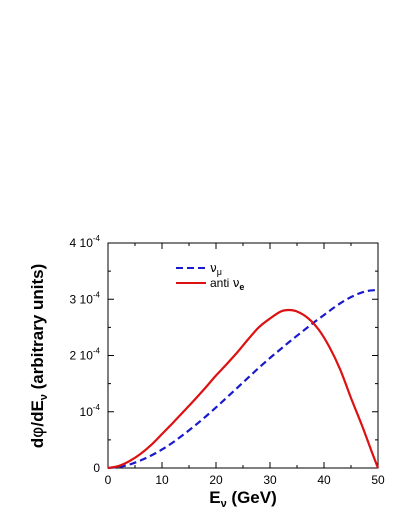 The image size is (409, 529). Describe the element at coordinates (224, 504) in the screenshot. I see `x-axis-title-sub: ν` at that location.